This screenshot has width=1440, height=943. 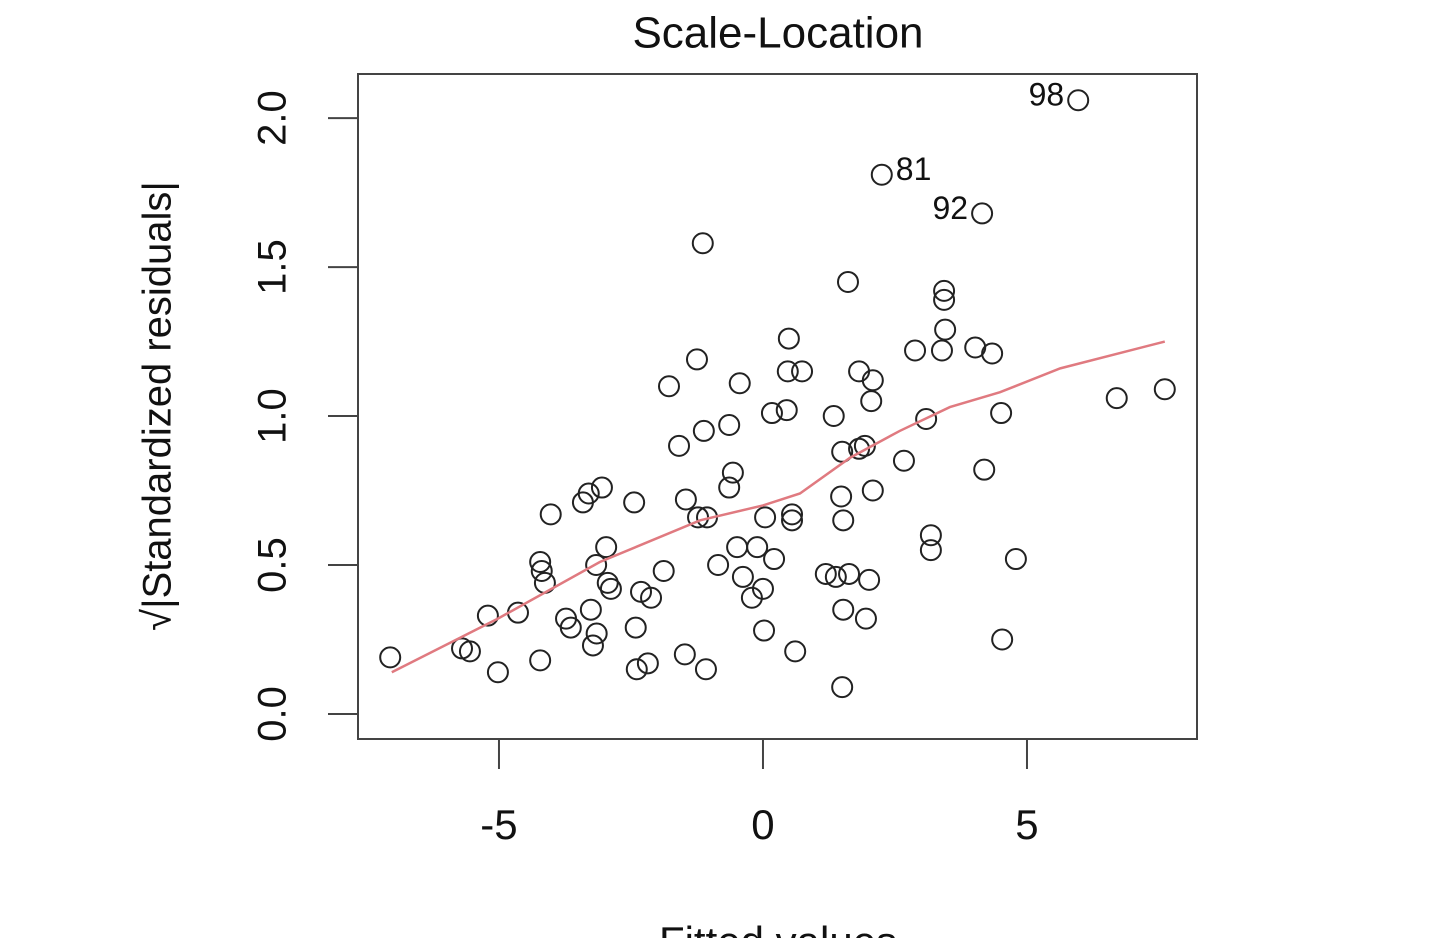 What do you see at coordinates (1026, 824) in the screenshot?
I see `x-tick-label: 5` at bounding box center [1026, 824].